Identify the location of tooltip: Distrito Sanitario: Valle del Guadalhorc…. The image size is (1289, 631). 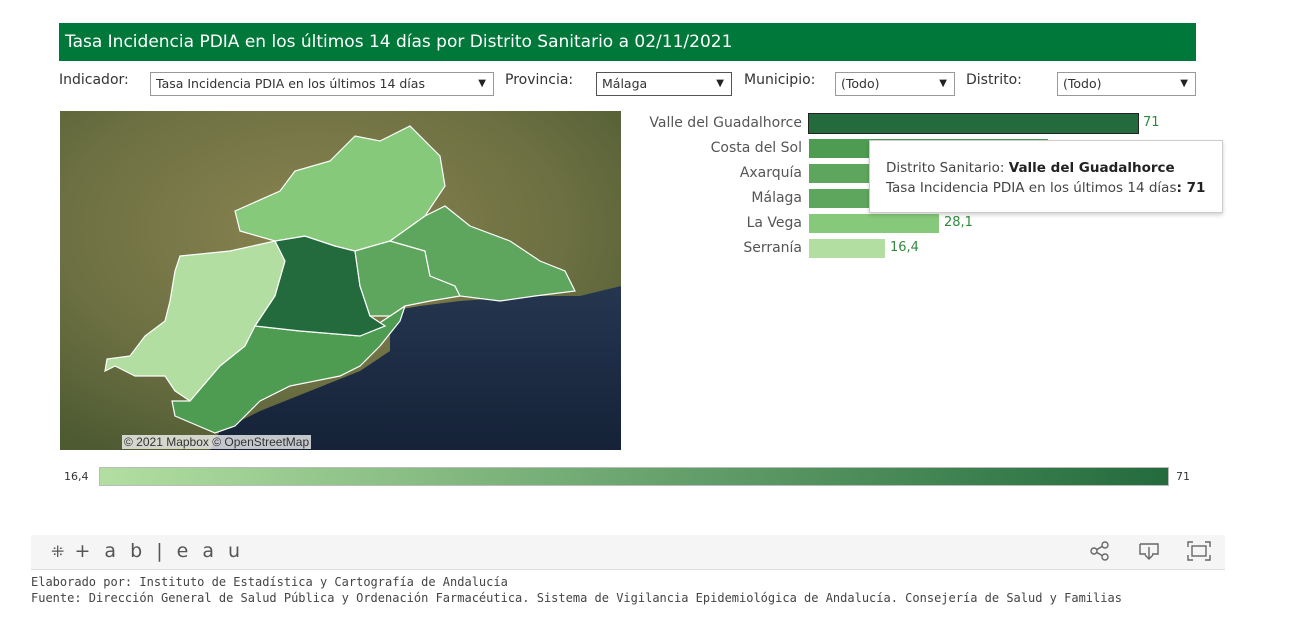
(1046, 176).